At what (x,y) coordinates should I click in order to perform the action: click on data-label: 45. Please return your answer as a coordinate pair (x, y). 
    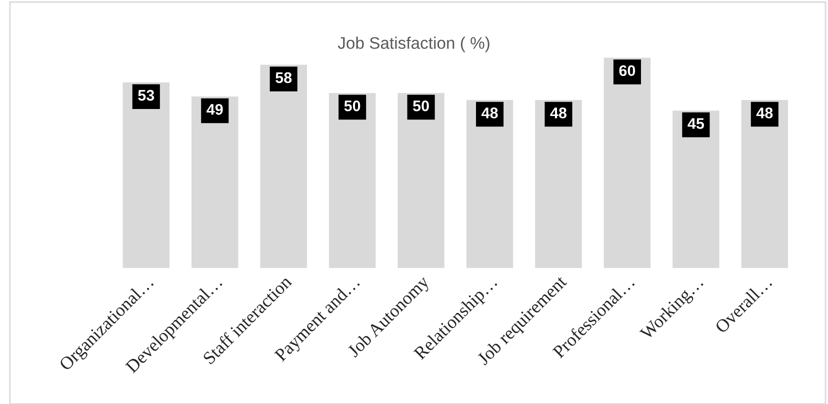
    Looking at the image, I should click on (696, 123).